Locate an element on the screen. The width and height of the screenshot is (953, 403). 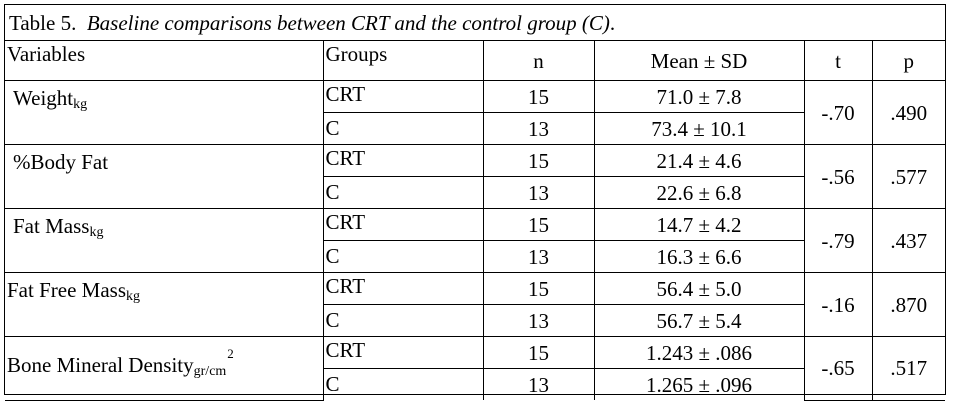
mean-sd-cell: 16.3 ± 6.6 is located at coordinates (698, 256).